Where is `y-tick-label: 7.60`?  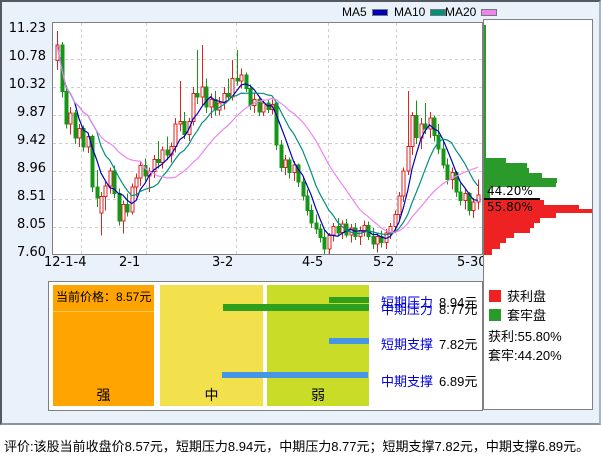
y-tick-label: 7.60 is located at coordinates (31, 252).